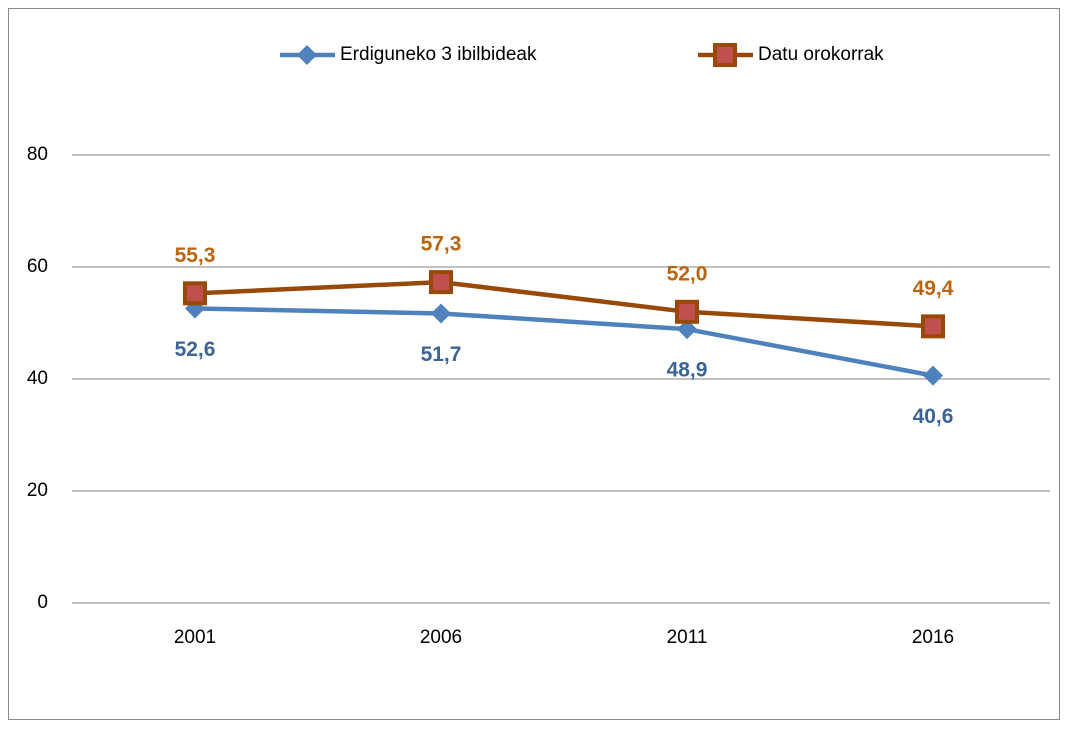 This screenshot has width=1068, height=730. Describe the element at coordinates (441, 637) in the screenshot. I see `x-tick-label: 2006` at that location.